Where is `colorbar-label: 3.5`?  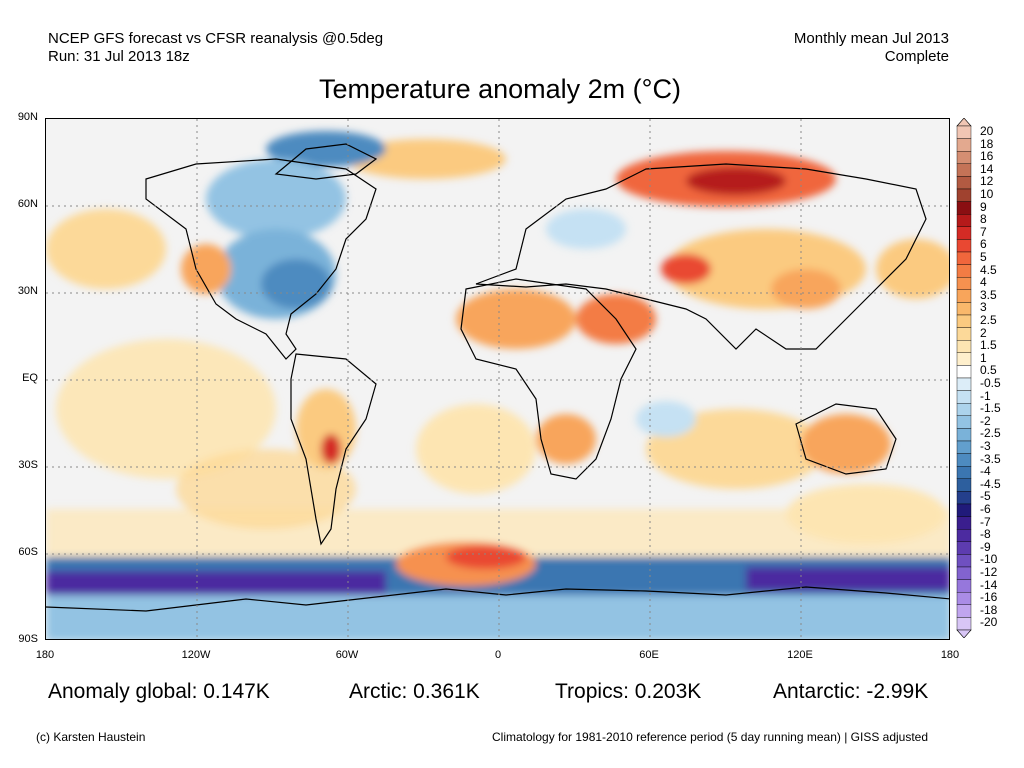 colorbar-label: 3.5 is located at coordinates (988, 294).